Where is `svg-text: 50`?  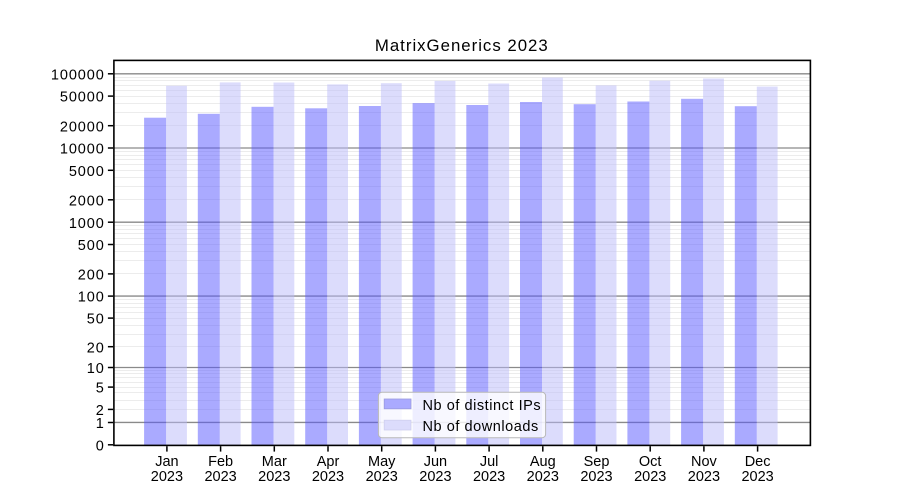
svg-text: 50 is located at coordinates (96, 320).